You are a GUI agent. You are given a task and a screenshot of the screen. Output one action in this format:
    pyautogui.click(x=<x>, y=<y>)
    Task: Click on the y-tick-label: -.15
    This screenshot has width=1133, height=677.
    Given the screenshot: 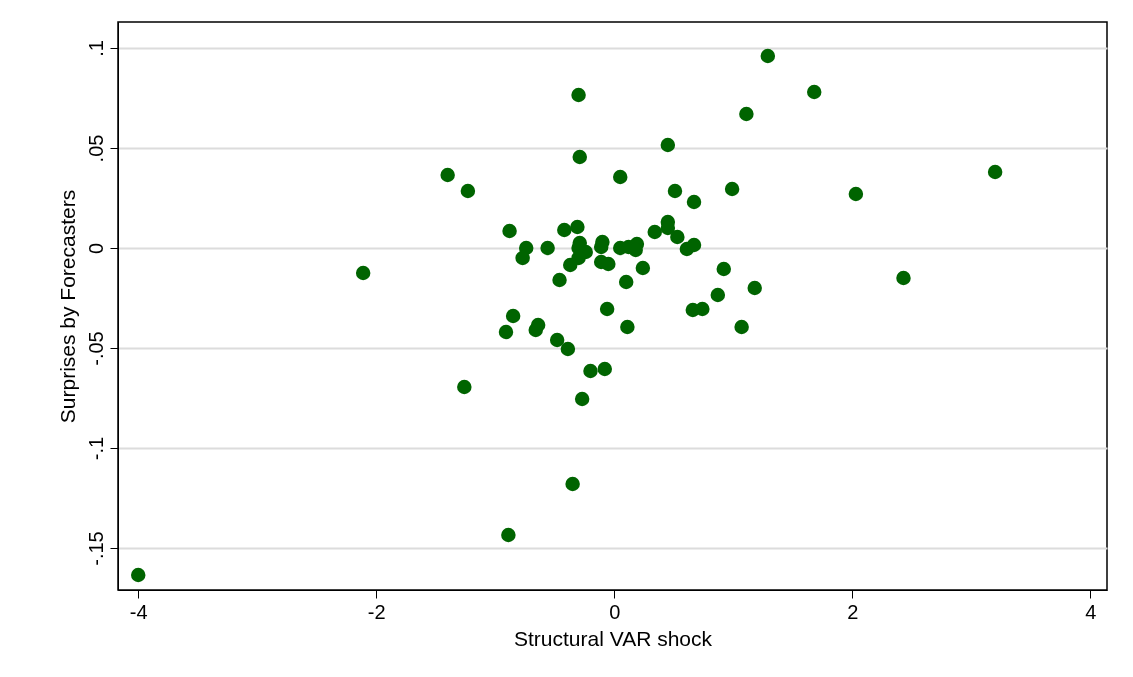 What is the action you would take?
    pyautogui.click(x=95, y=548)
    